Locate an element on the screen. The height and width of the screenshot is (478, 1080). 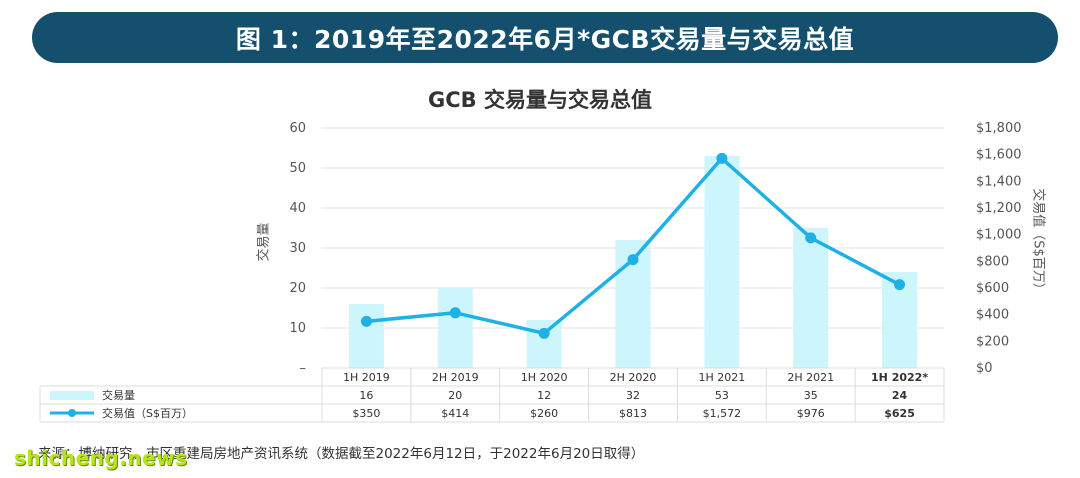
data-label-value: $625 is located at coordinates (899, 413).